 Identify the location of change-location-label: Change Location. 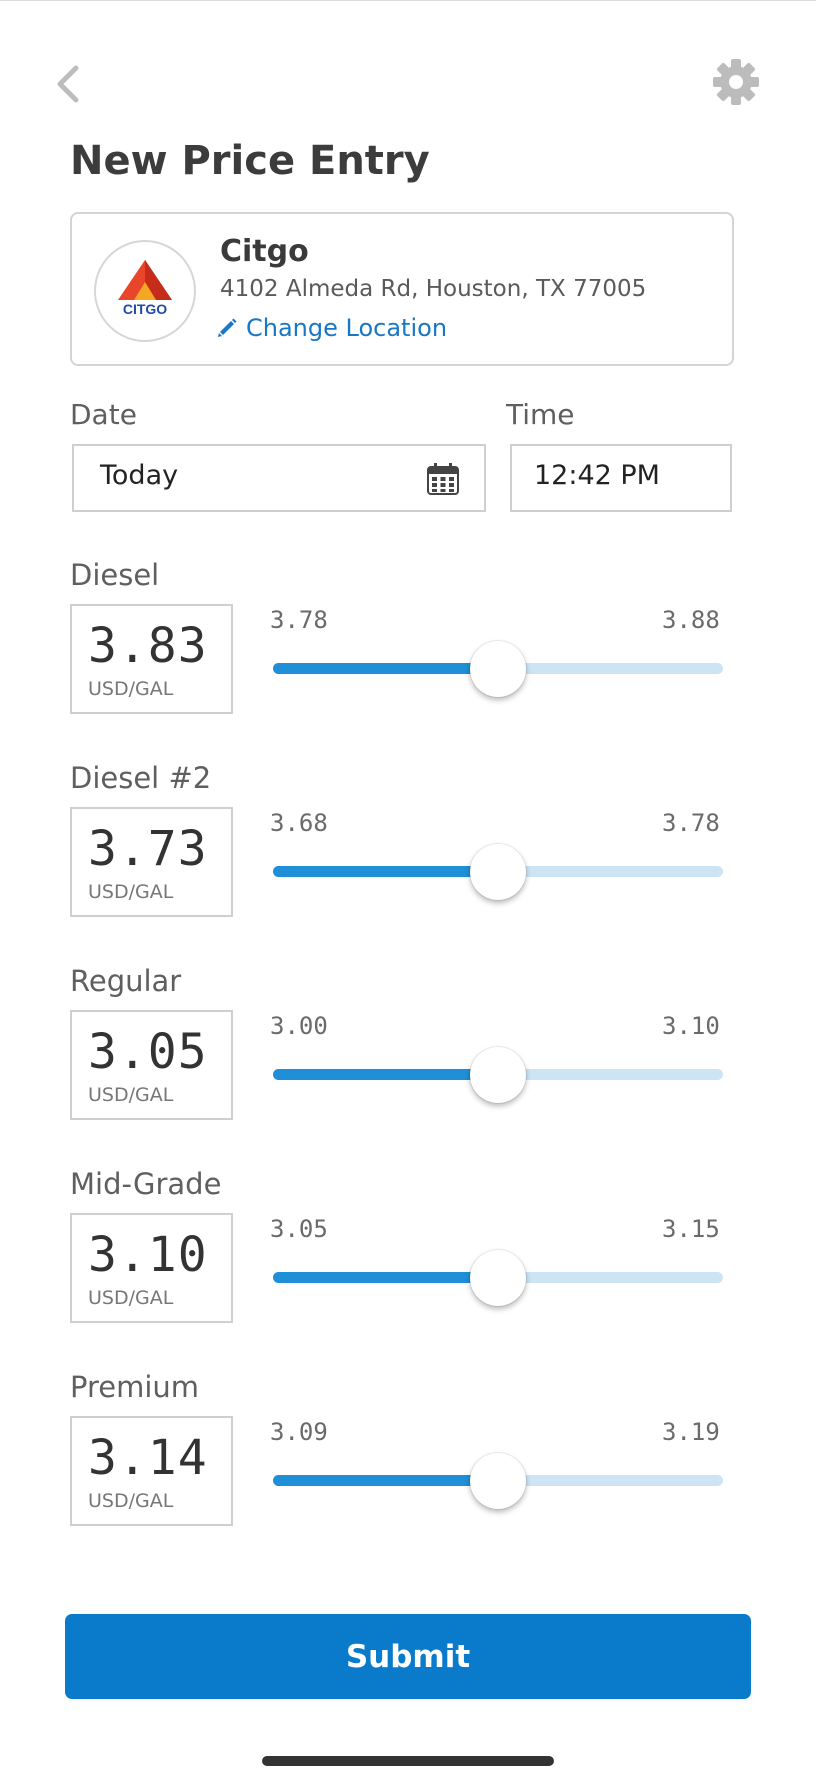
(347, 328).